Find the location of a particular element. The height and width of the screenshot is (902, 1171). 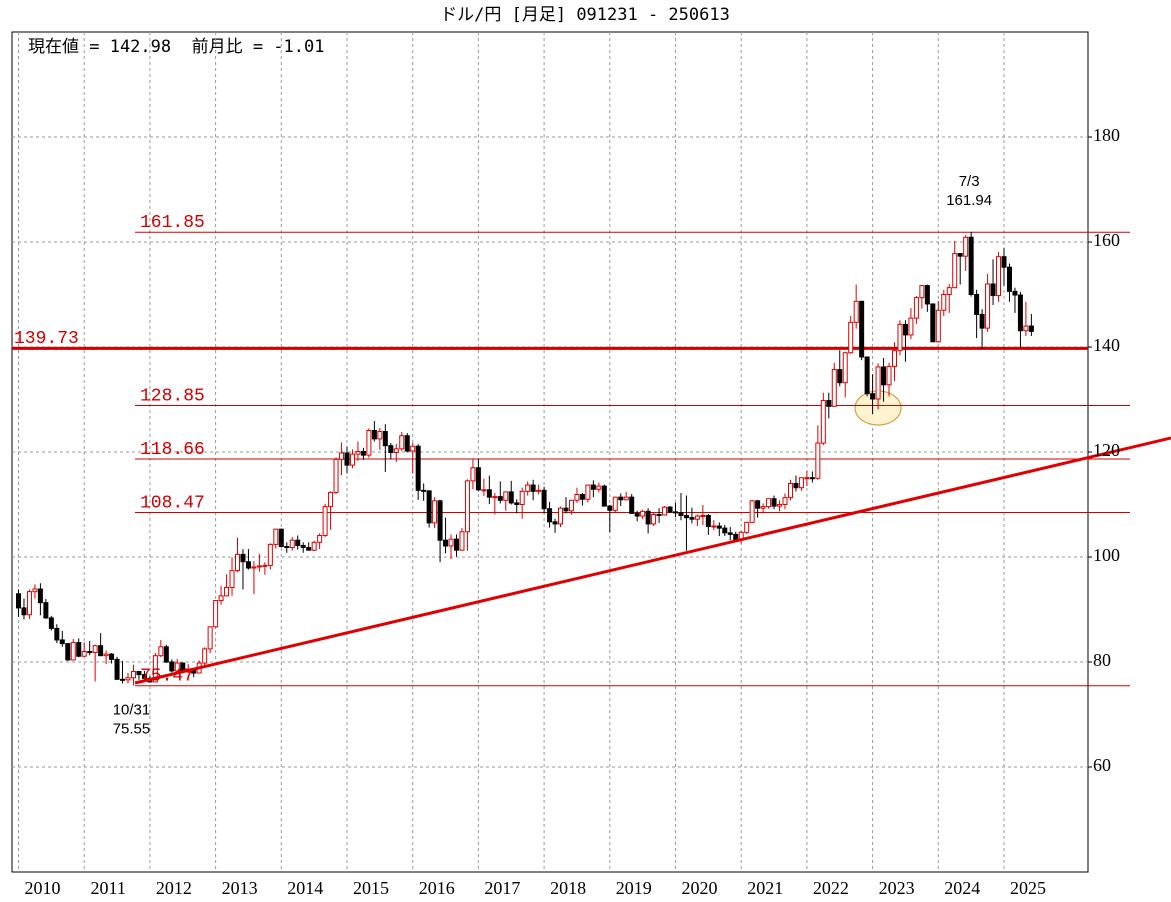

y-tick-label: 140 is located at coordinates (1106, 345).